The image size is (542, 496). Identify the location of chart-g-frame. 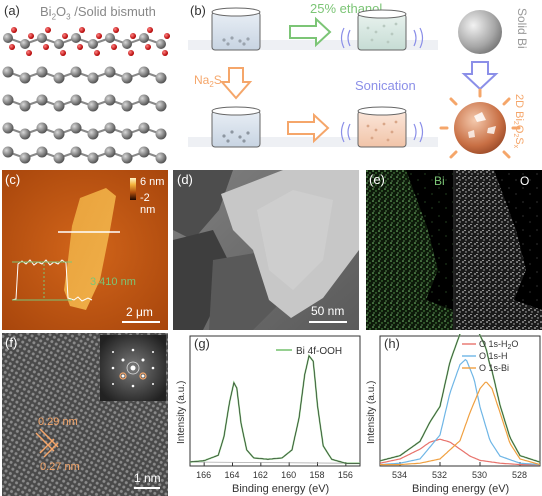
(275, 401).